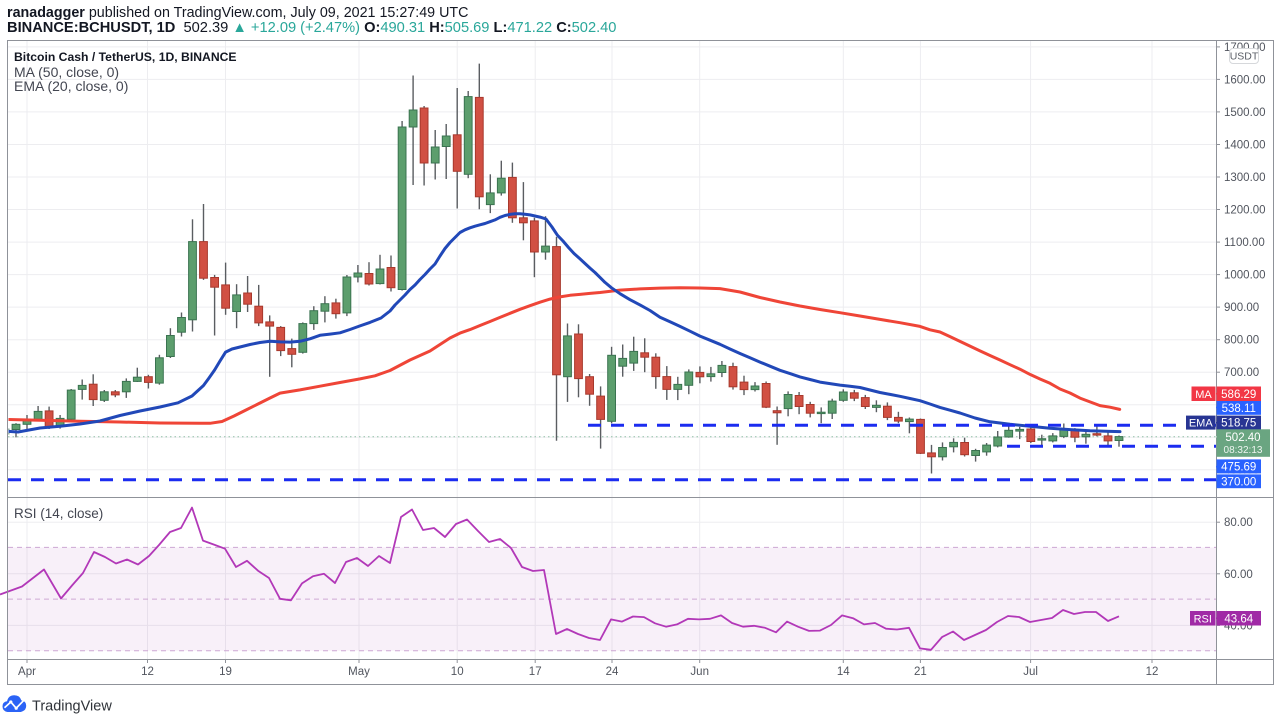  What do you see at coordinates (1238, 467) in the screenshot?
I see `svg-text: 475.69` at bounding box center [1238, 467].